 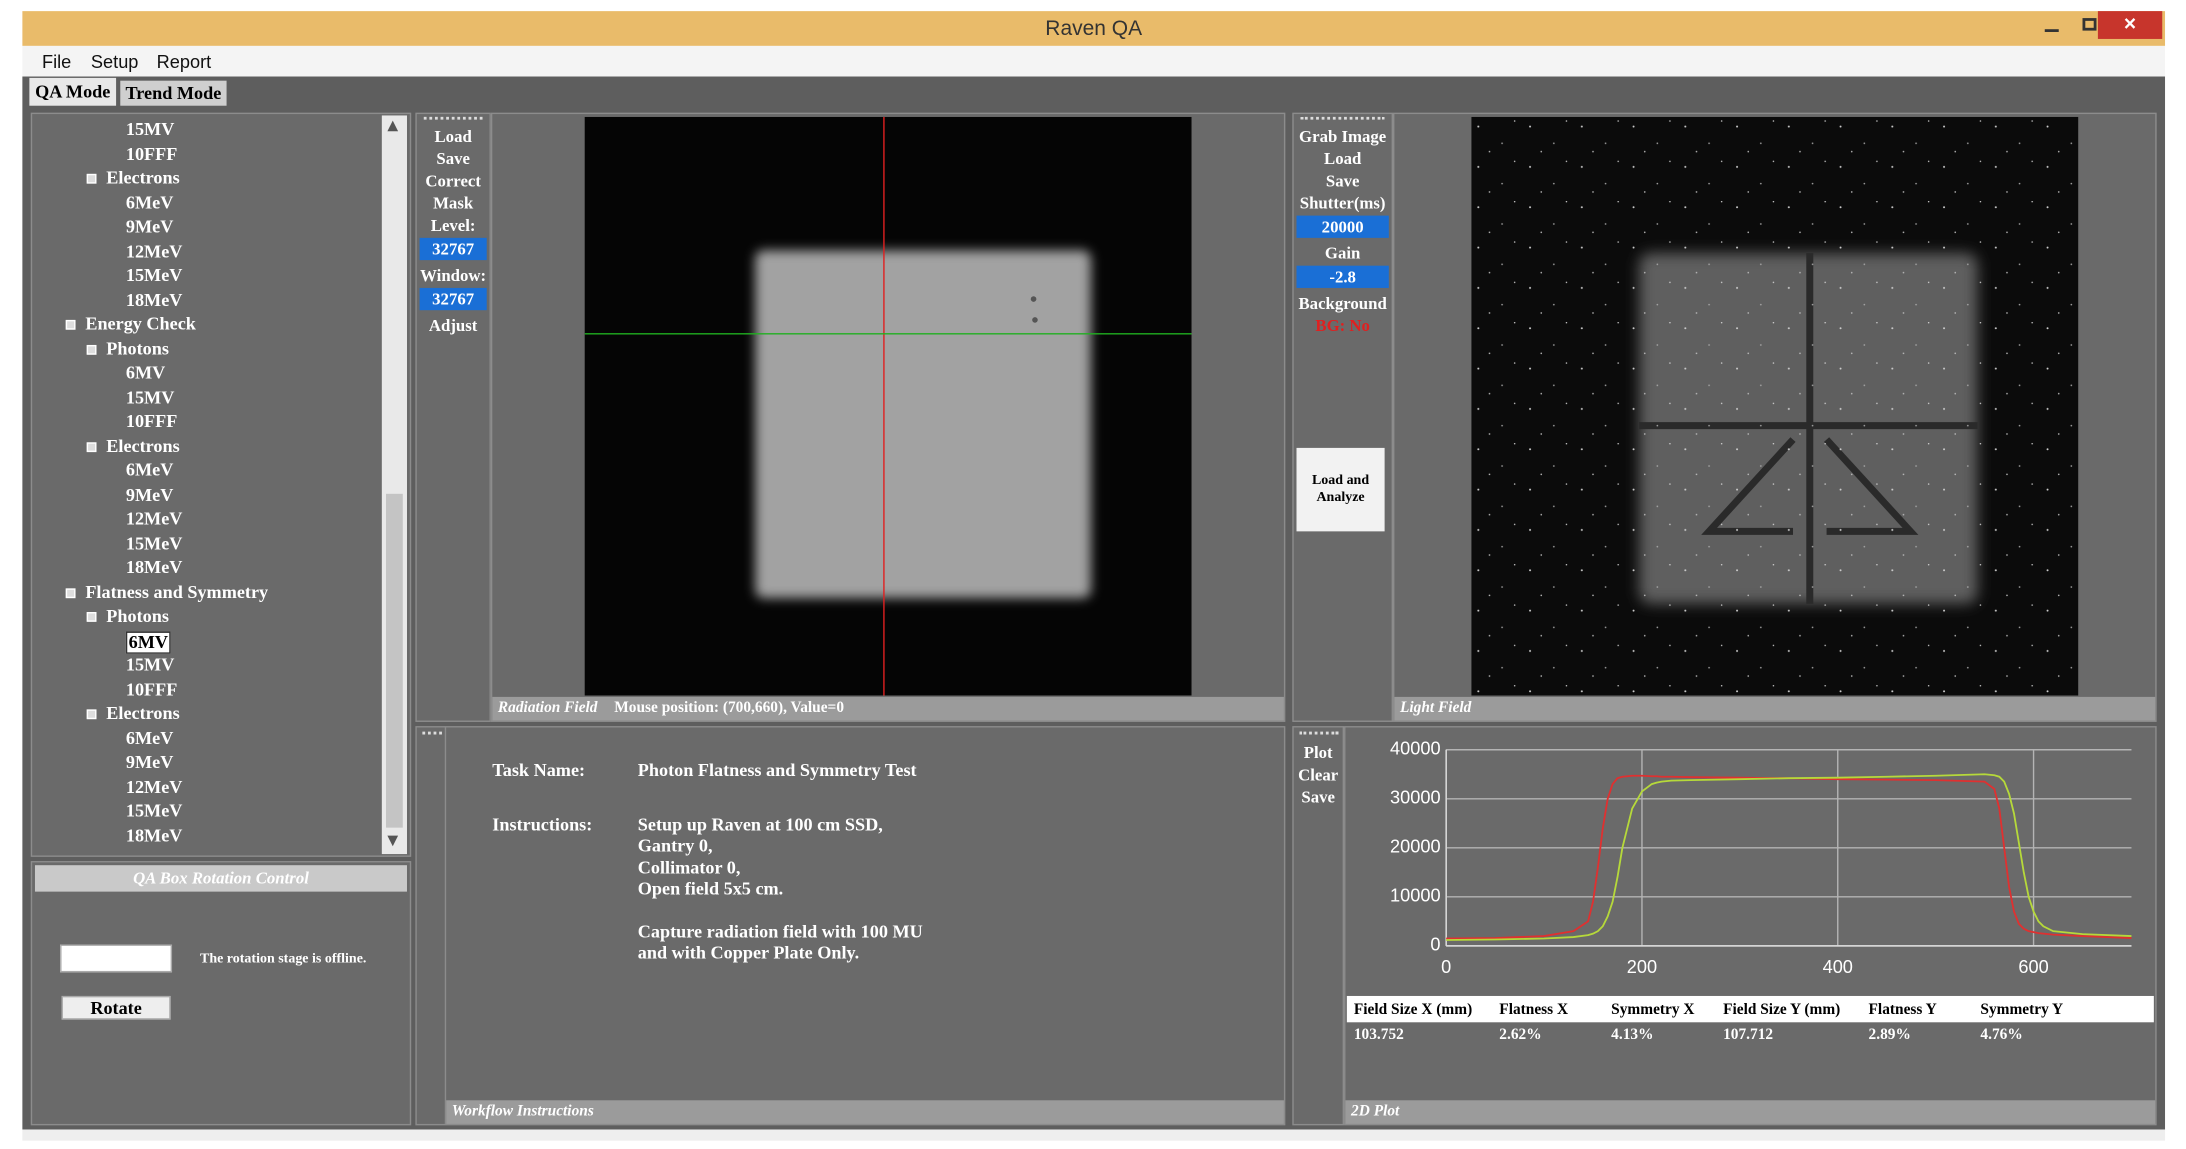 I want to click on restore-button, so click(x=2089, y=26).